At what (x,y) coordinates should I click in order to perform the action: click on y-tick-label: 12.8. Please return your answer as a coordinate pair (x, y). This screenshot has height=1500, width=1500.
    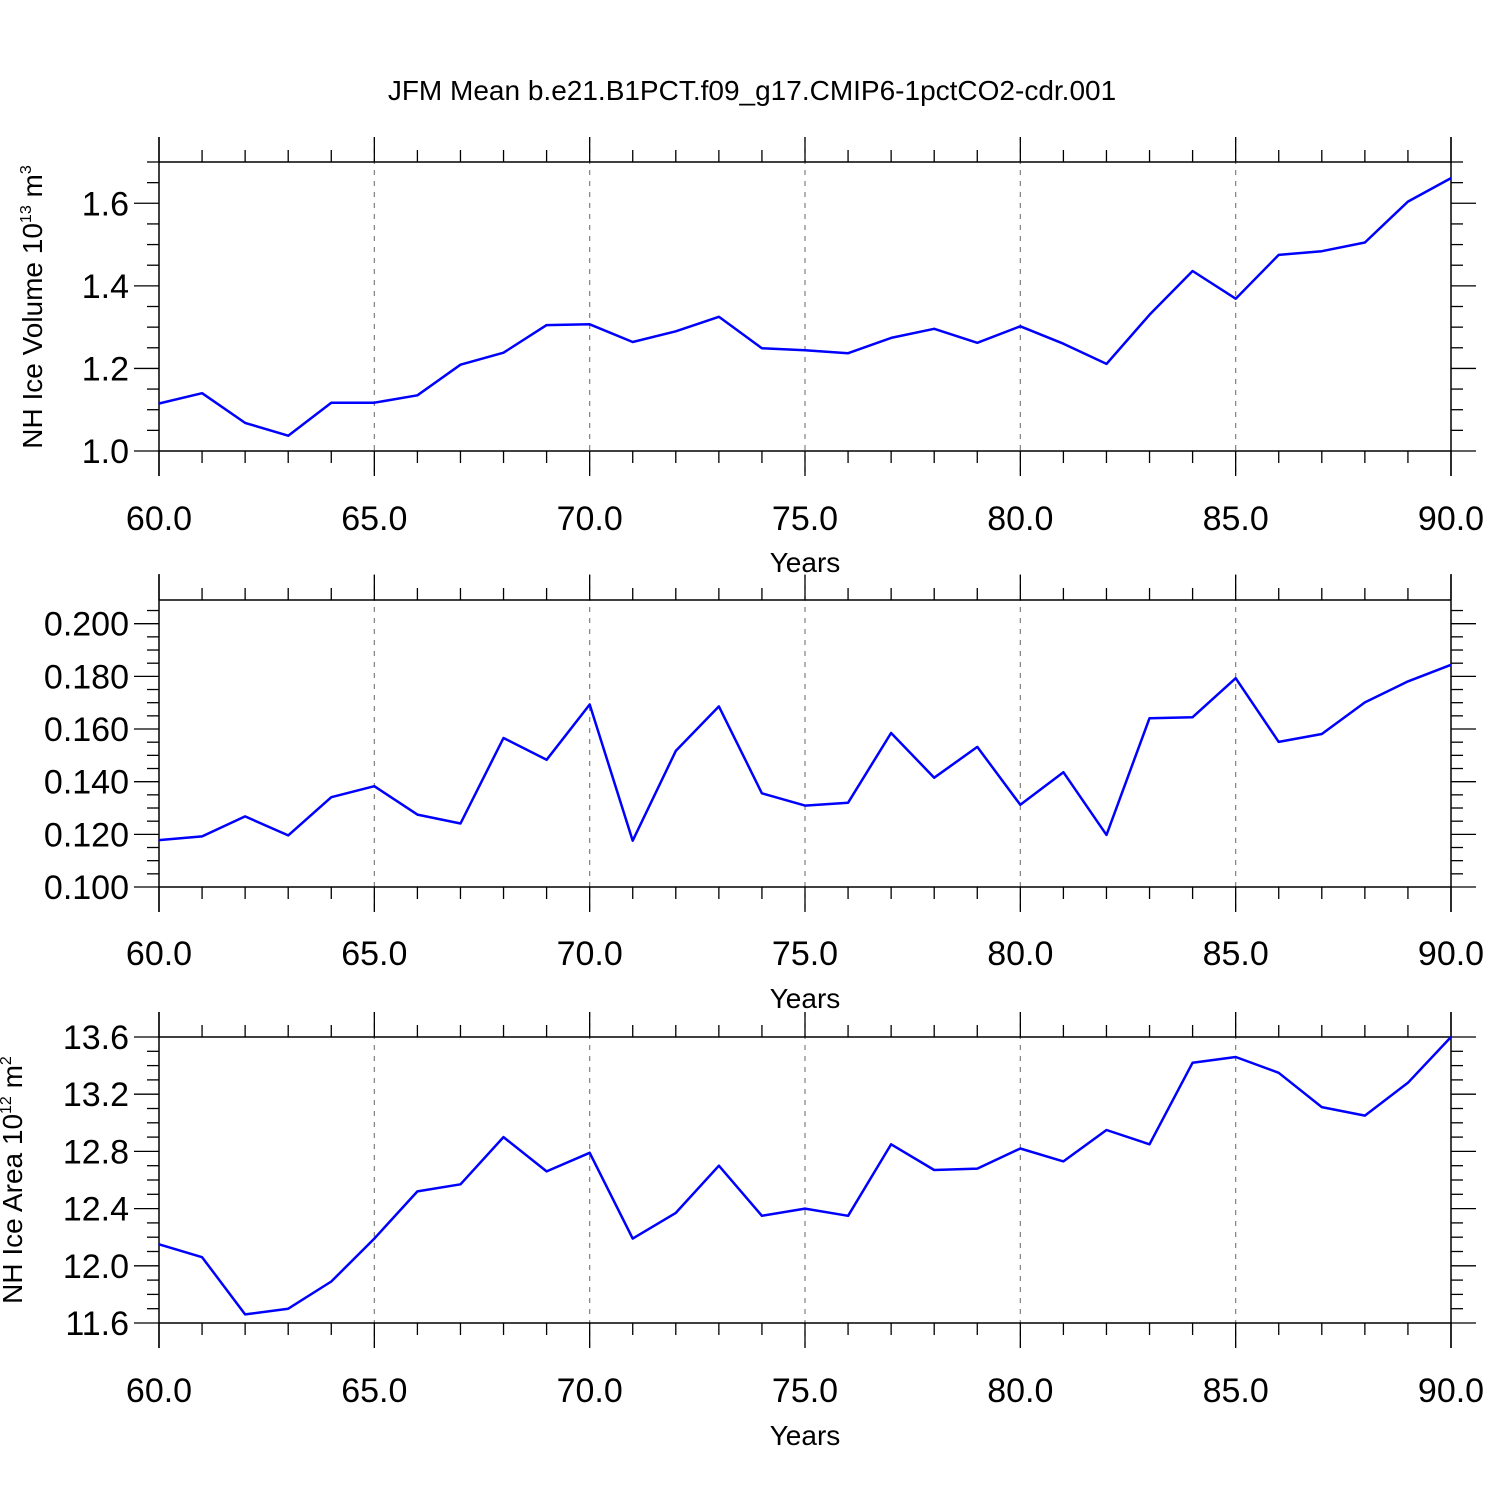
    Looking at the image, I should click on (96, 1152).